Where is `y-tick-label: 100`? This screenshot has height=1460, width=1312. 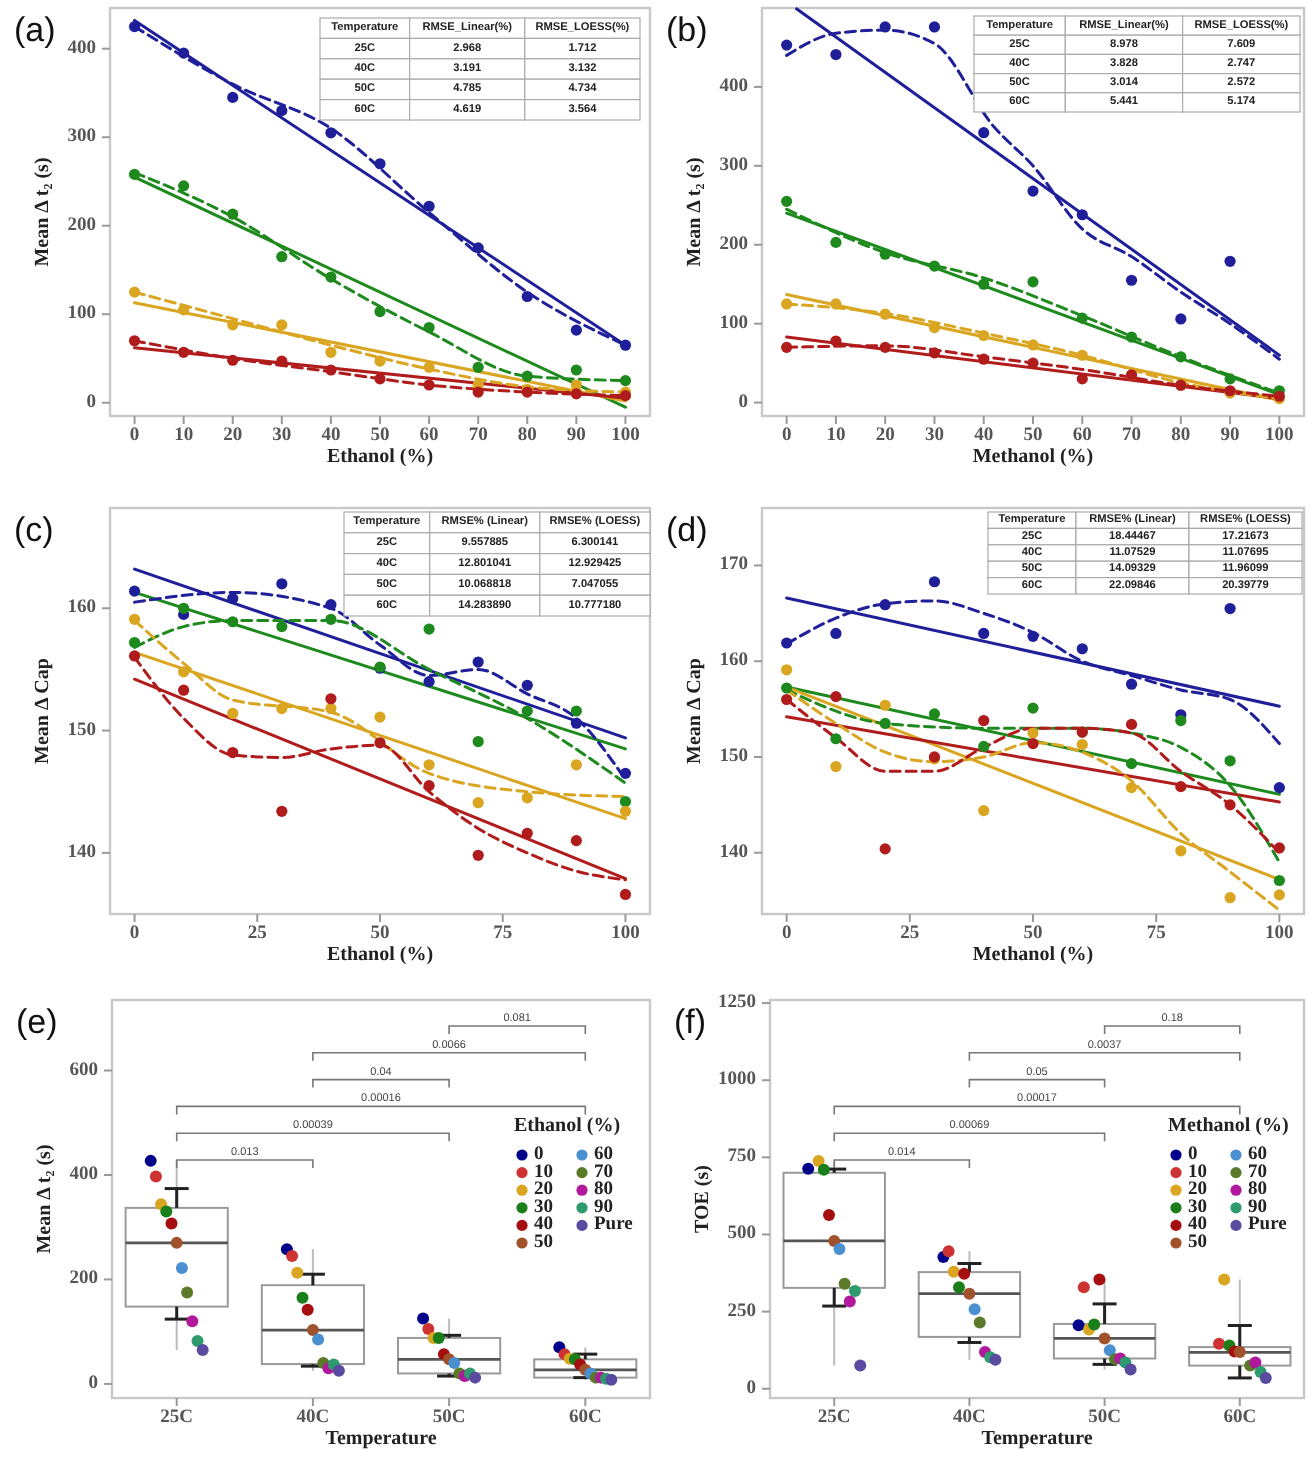 y-tick-label: 100 is located at coordinates (82, 314).